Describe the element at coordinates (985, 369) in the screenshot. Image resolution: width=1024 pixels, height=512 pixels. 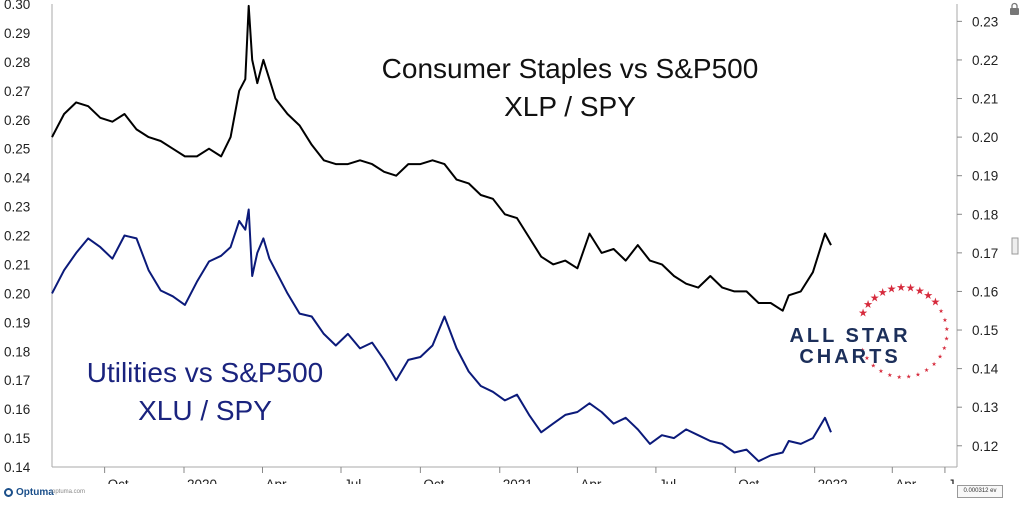
I see `right-tick-label: 0.14` at that location.